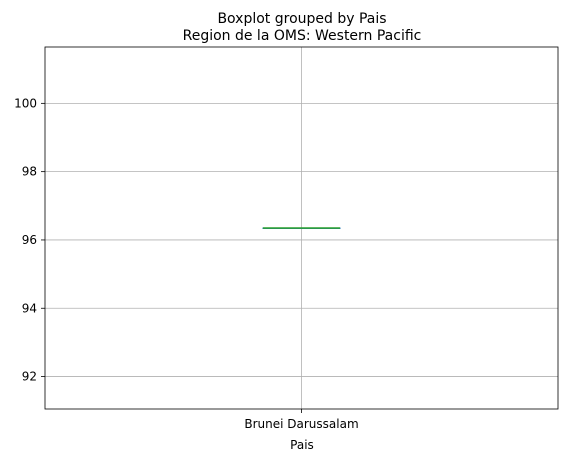 The height and width of the screenshot is (461, 568). Describe the element at coordinates (29, 377) in the screenshot. I see `y-tick-label: 92` at that location.